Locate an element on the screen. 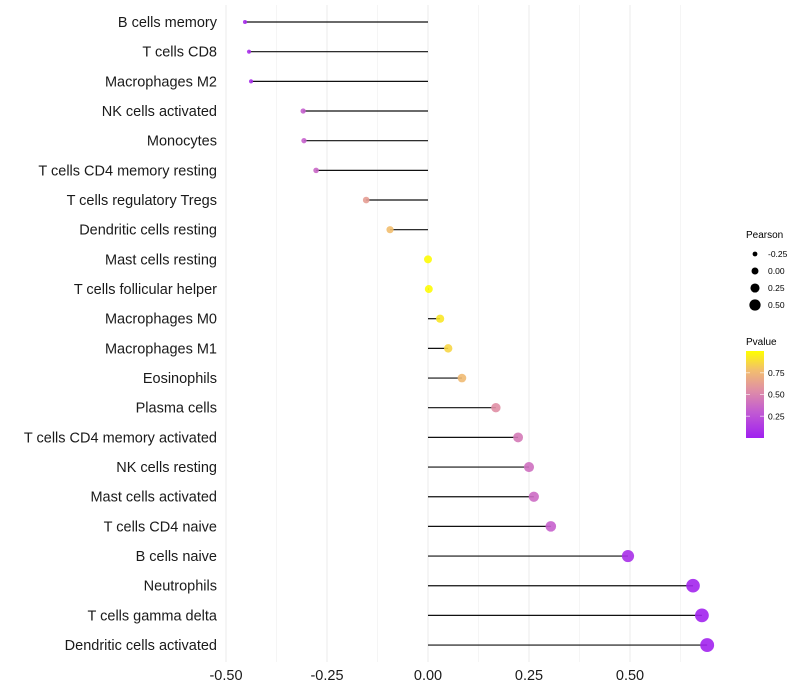  x-tick-label: 0.00 is located at coordinates (428, 676).